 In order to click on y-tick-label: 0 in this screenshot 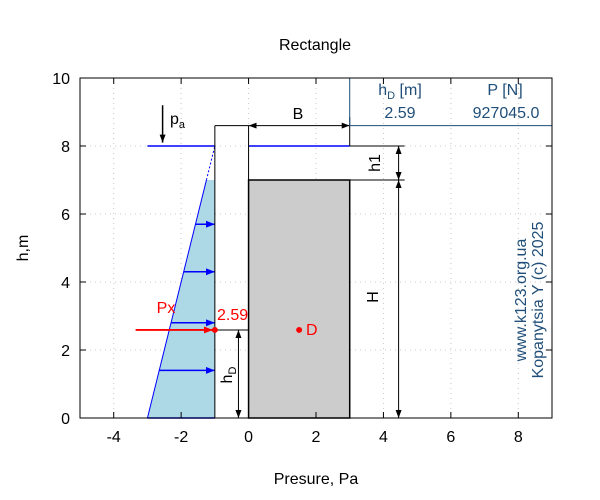, I will do `click(65, 419)`.